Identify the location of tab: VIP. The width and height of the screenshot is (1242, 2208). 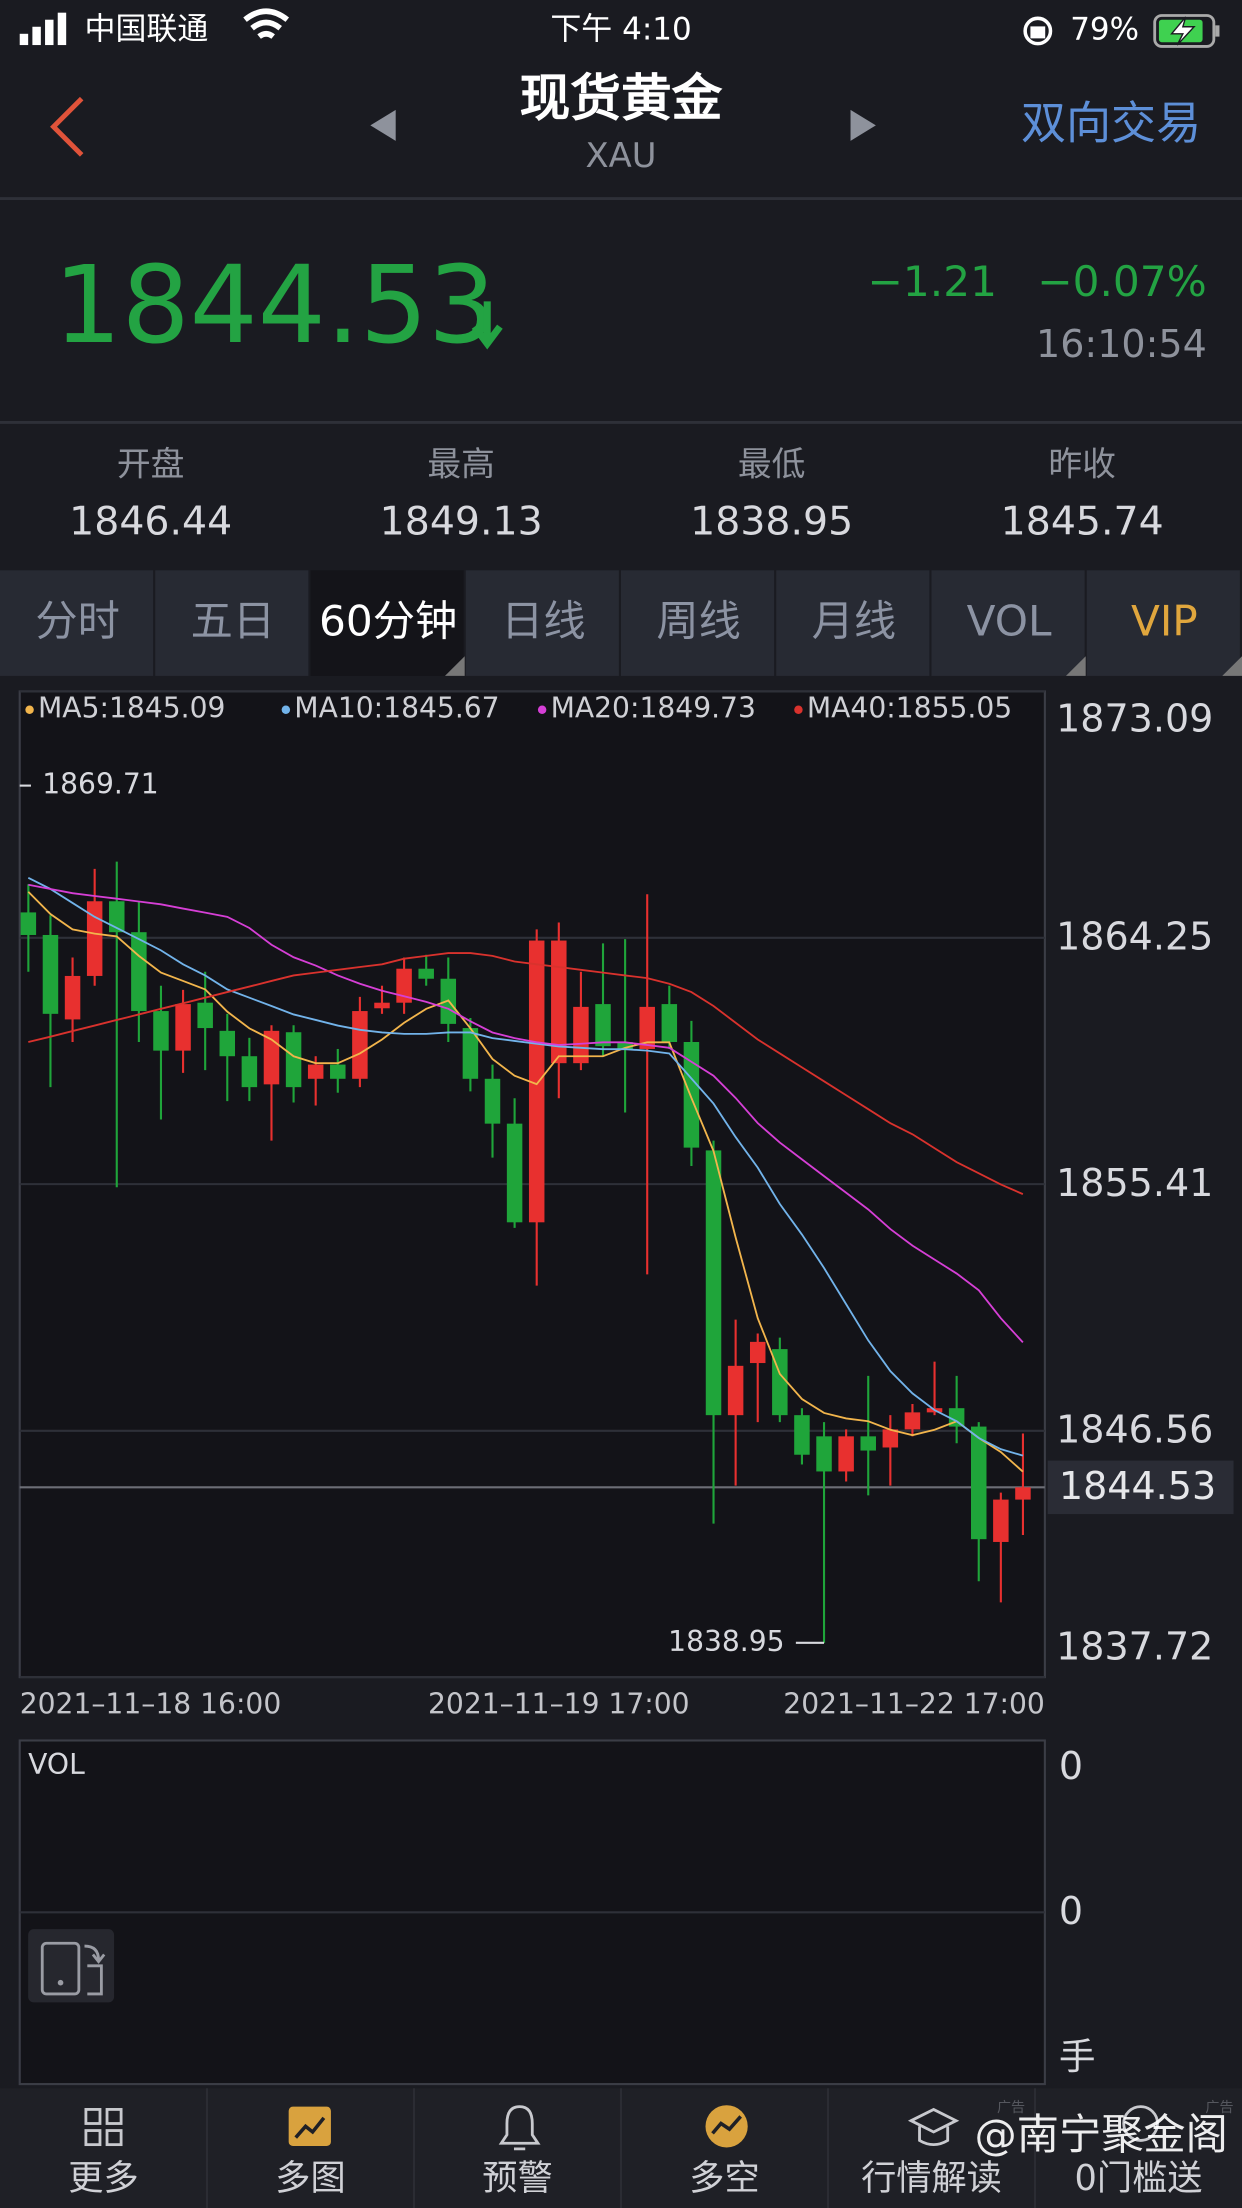
(1164, 620).